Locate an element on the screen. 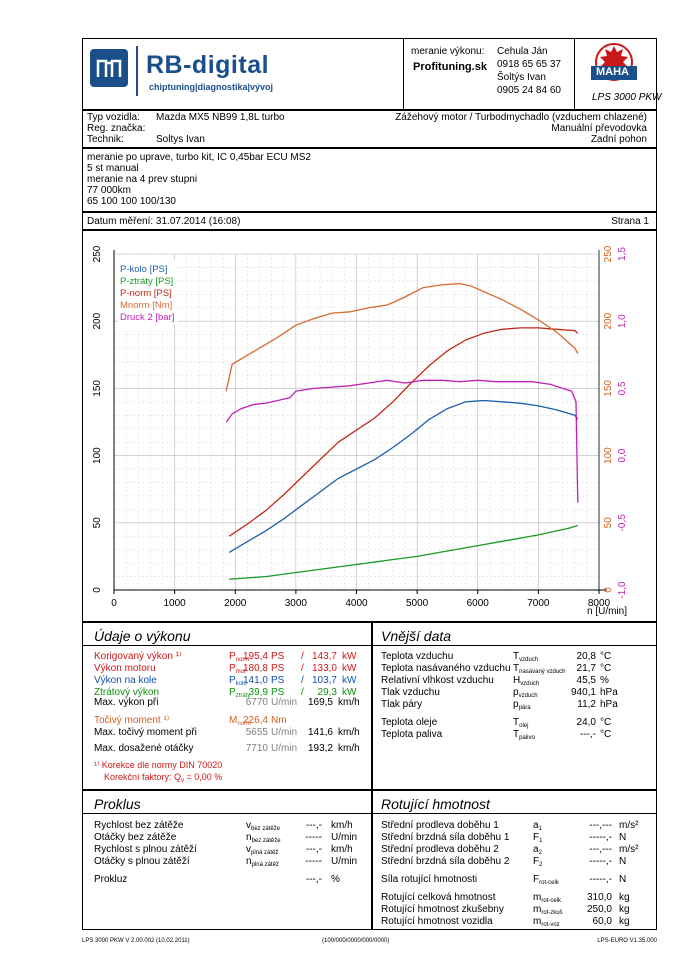 Image resolution: width=679 pixels, height=960 pixels. max-power-rpm-unit: U/min is located at coordinates (284, 702).